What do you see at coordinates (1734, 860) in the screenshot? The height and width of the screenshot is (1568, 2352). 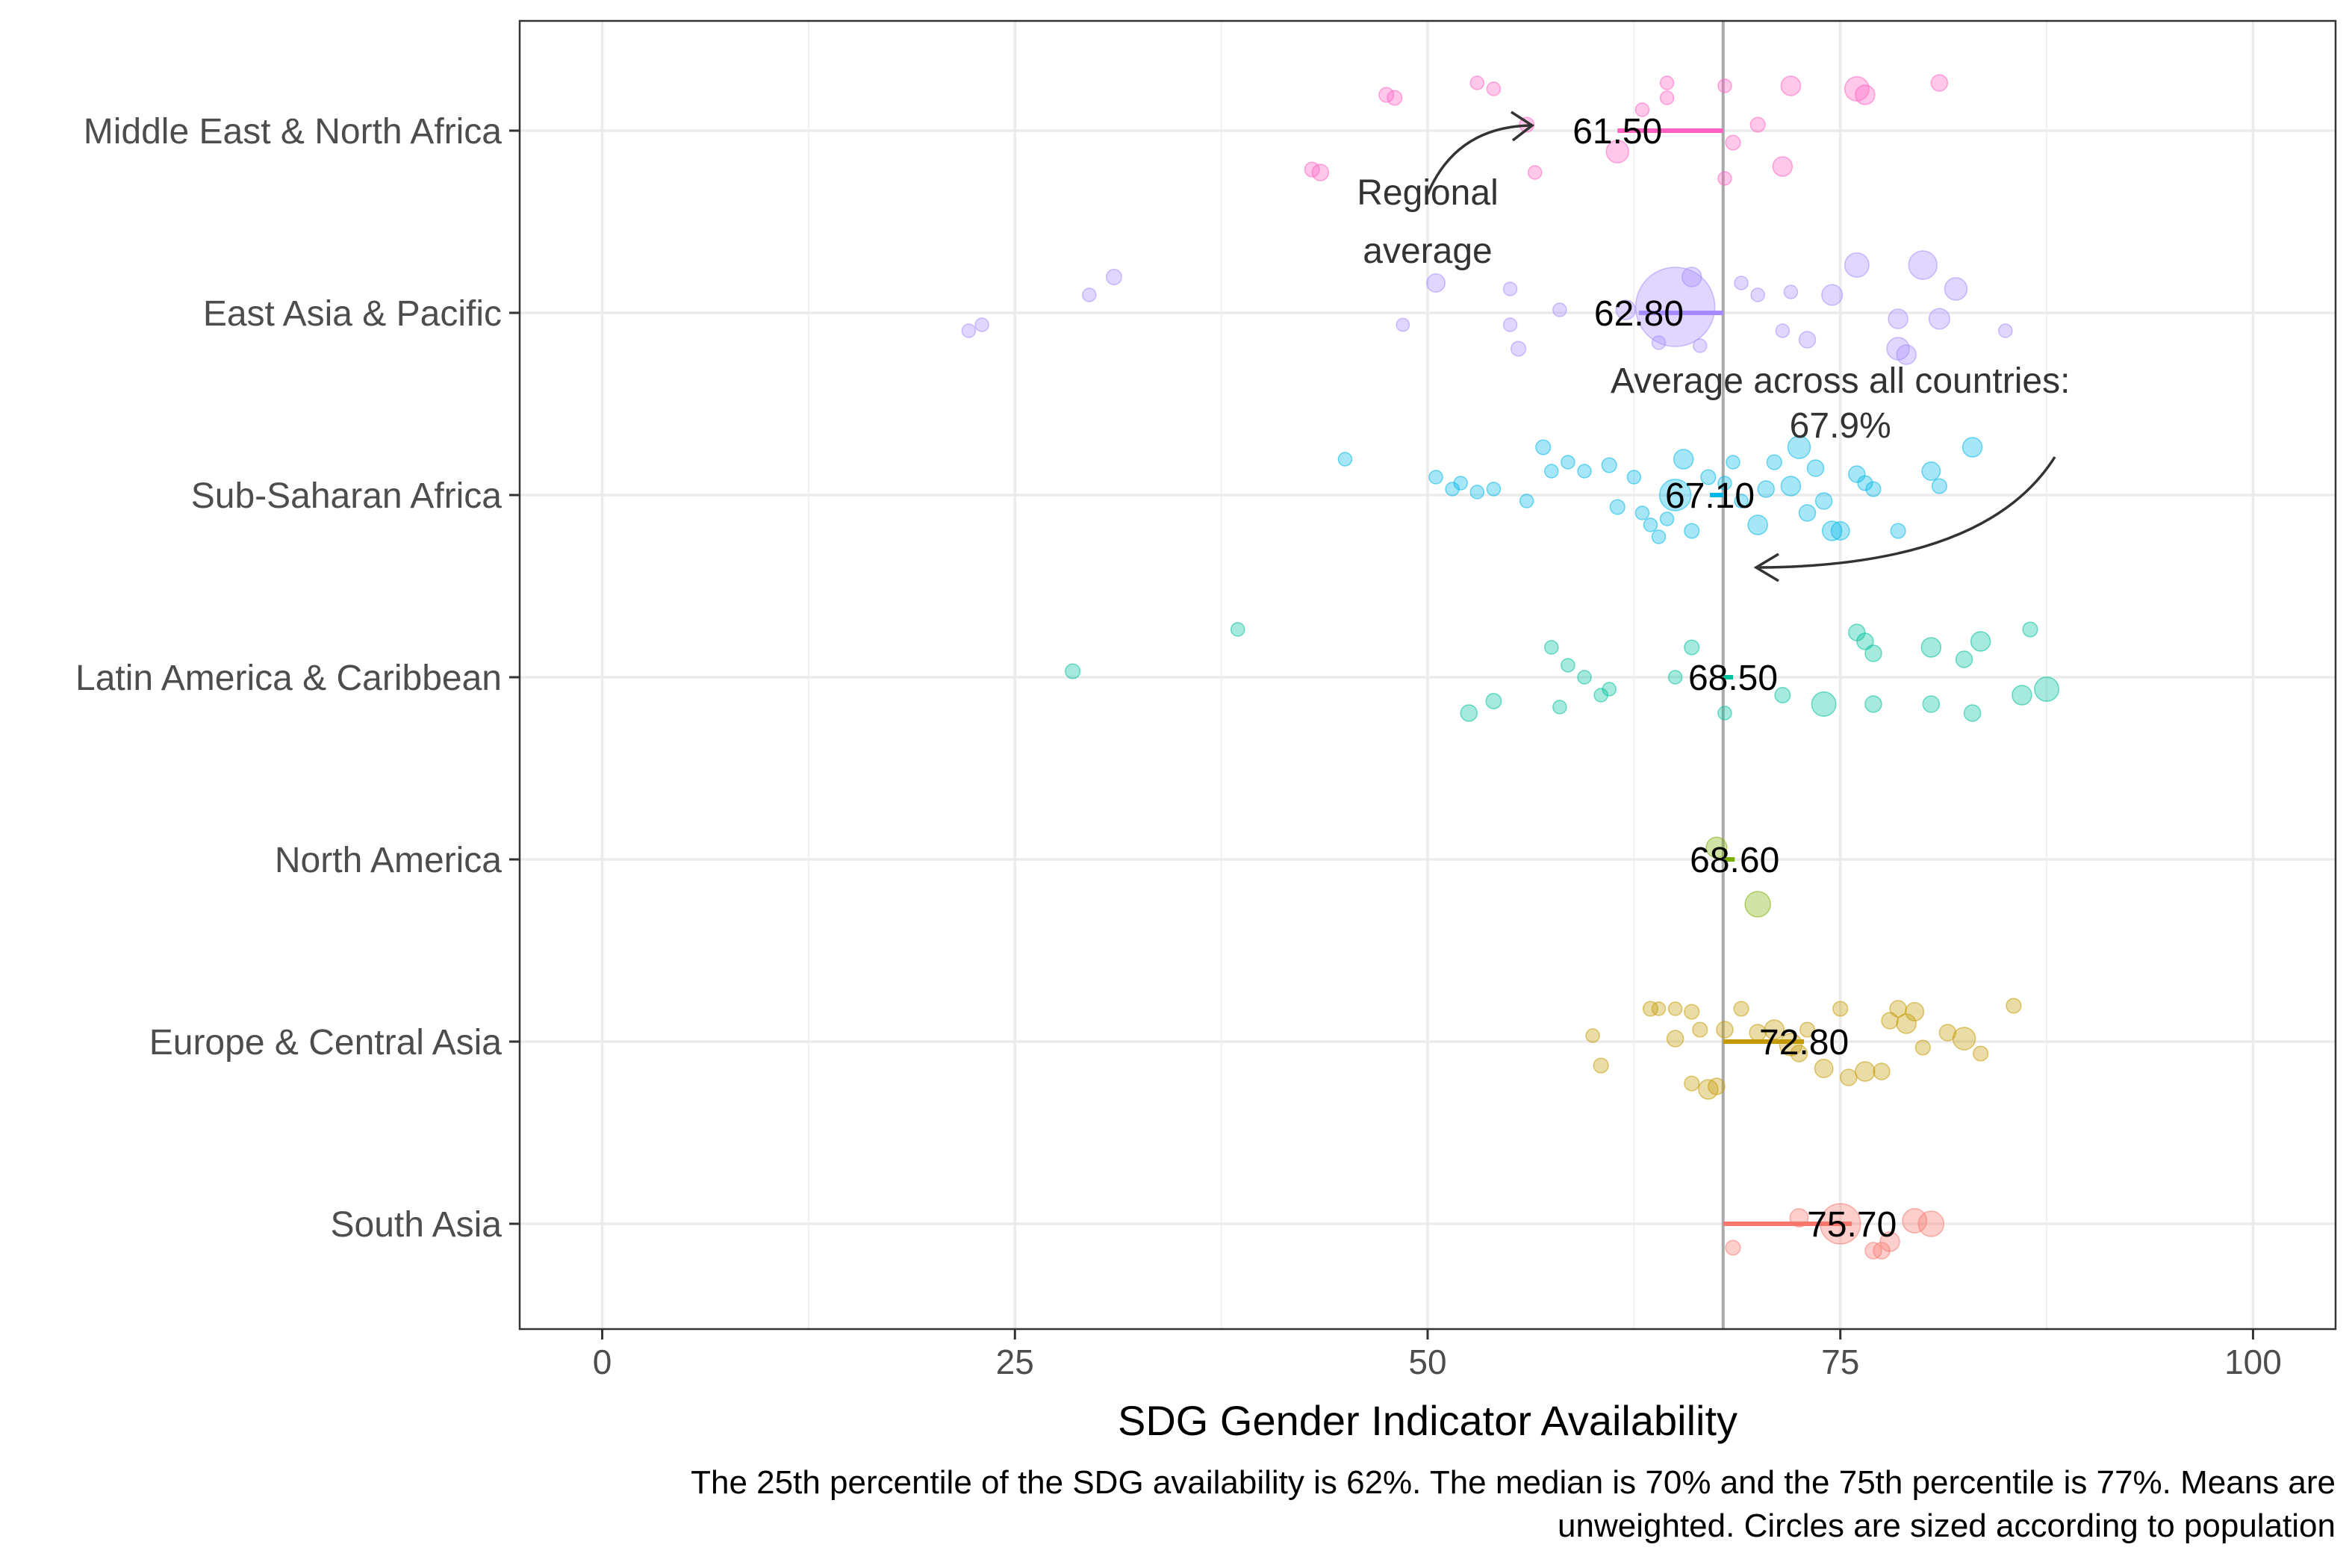 I see `mean-value-label: 68.60` at bounding box center [1734, 860].